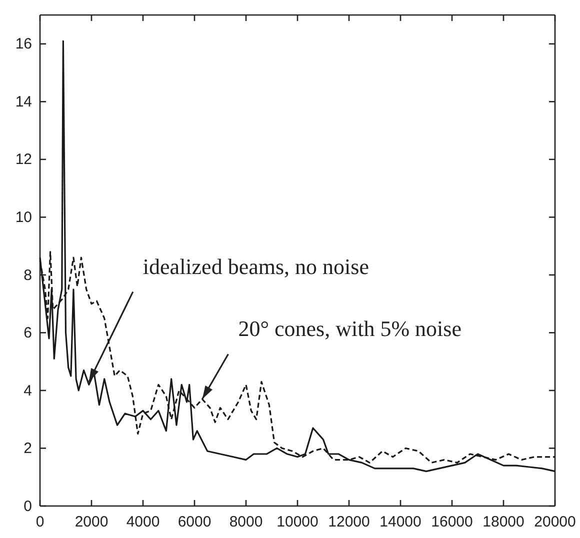 Image resolution: width=580 pixels, height=538 pixels. I want to click on x-tick-label: 8000, so click(246, 522).